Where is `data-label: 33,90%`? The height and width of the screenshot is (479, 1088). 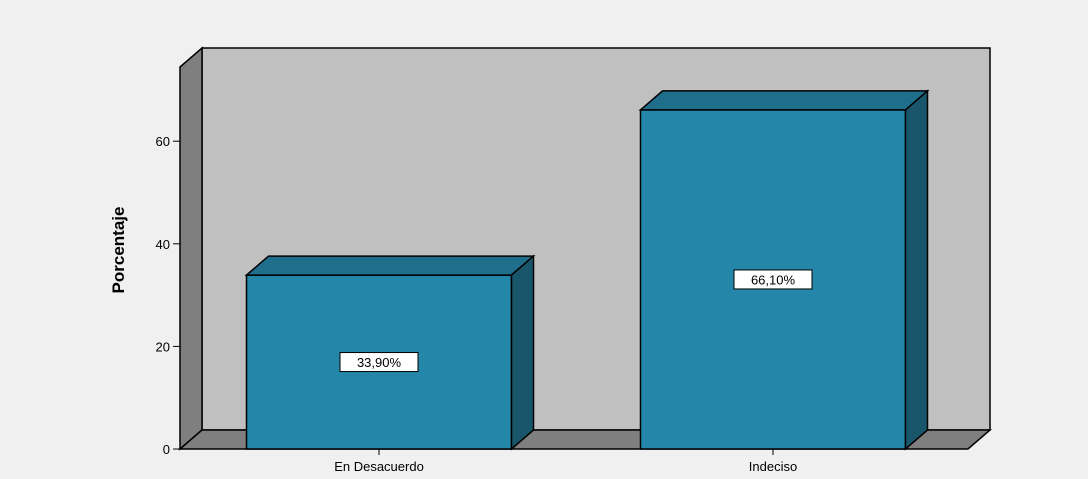 data-label: 33,90% is located at coordinates (379, 362).